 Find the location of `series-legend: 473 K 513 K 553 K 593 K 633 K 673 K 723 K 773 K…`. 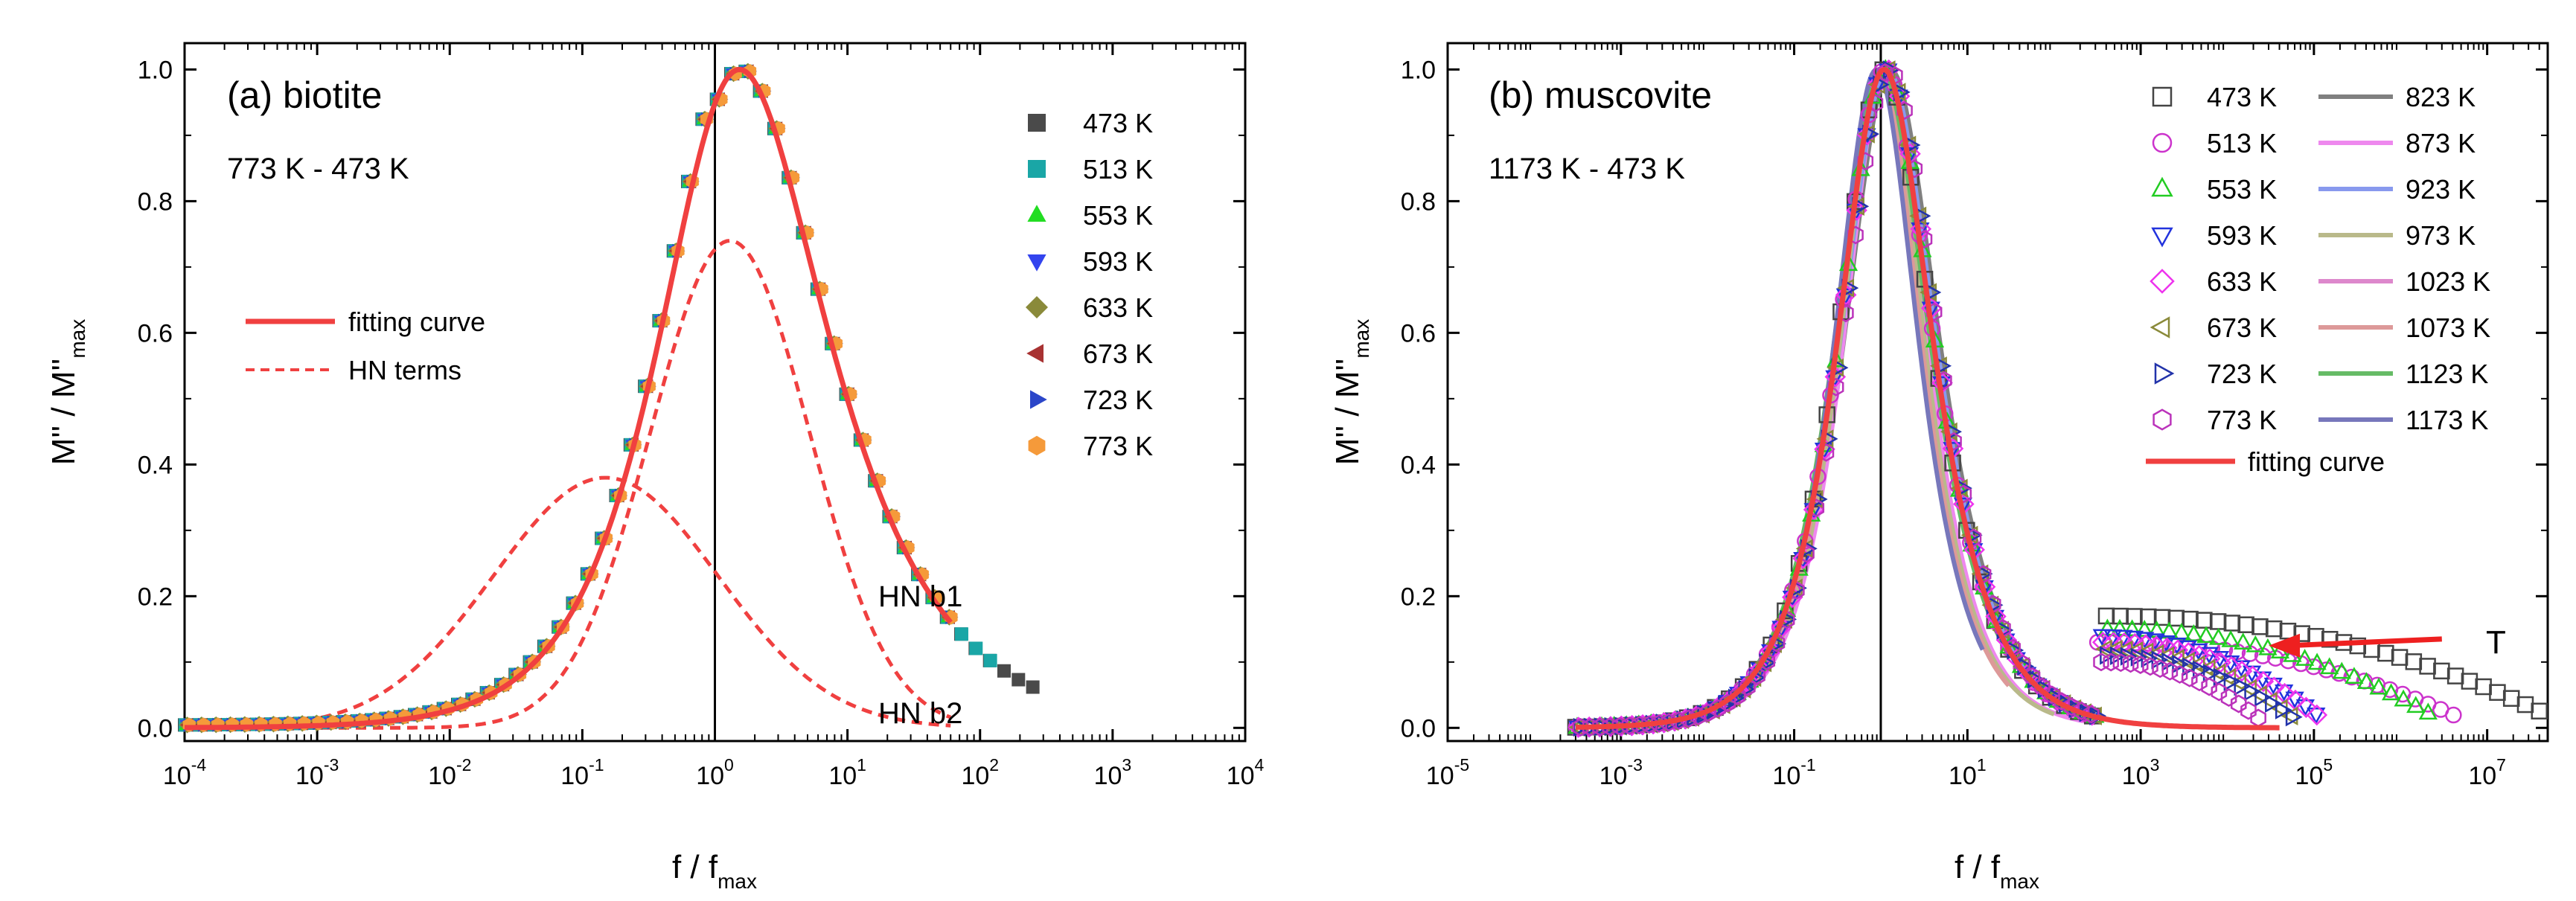

series-legend: 473 K 513 K 553 K 593 K 633 K 673 K 723 K 773 K… is located at coordinates (2320, 258).